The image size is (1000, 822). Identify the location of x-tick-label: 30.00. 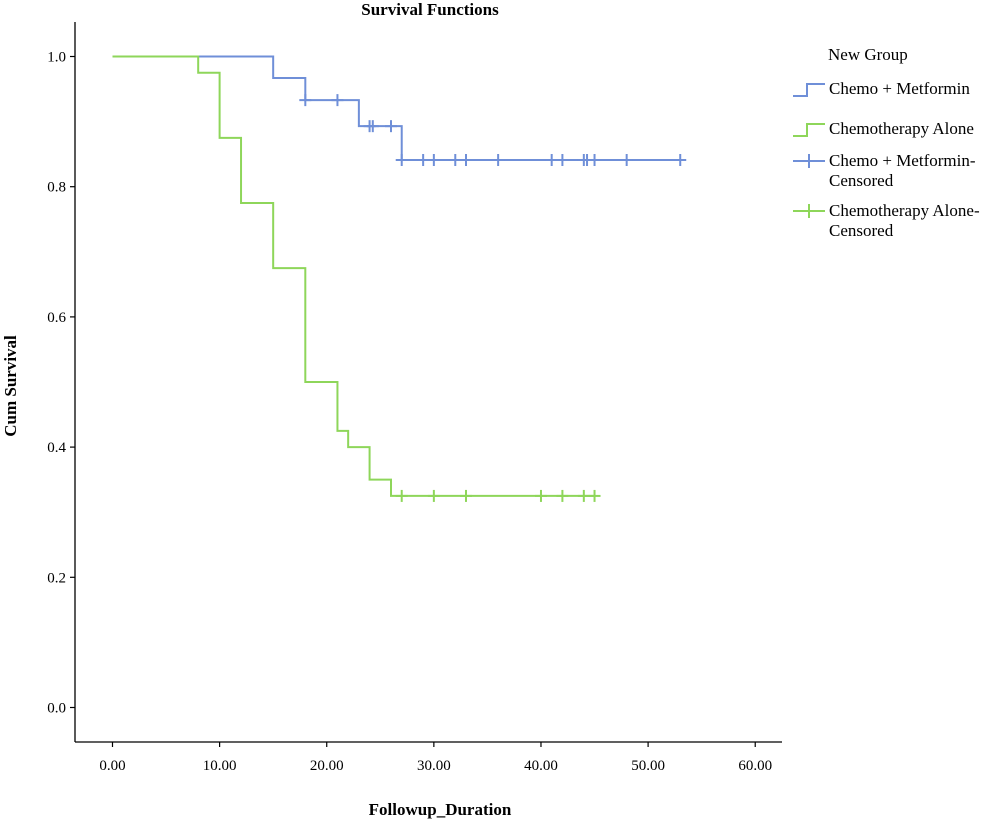
(434, 766).